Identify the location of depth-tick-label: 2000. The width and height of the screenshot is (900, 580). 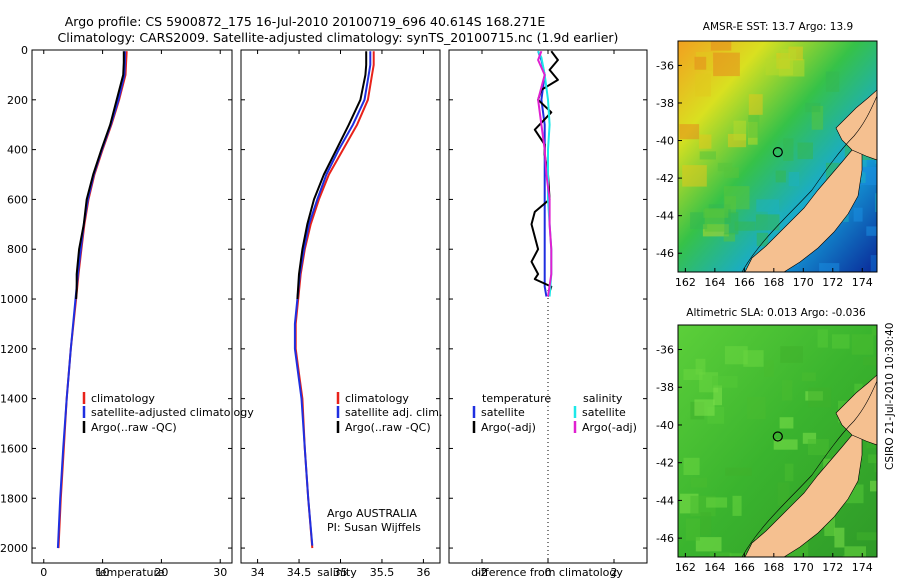
(14, 548).